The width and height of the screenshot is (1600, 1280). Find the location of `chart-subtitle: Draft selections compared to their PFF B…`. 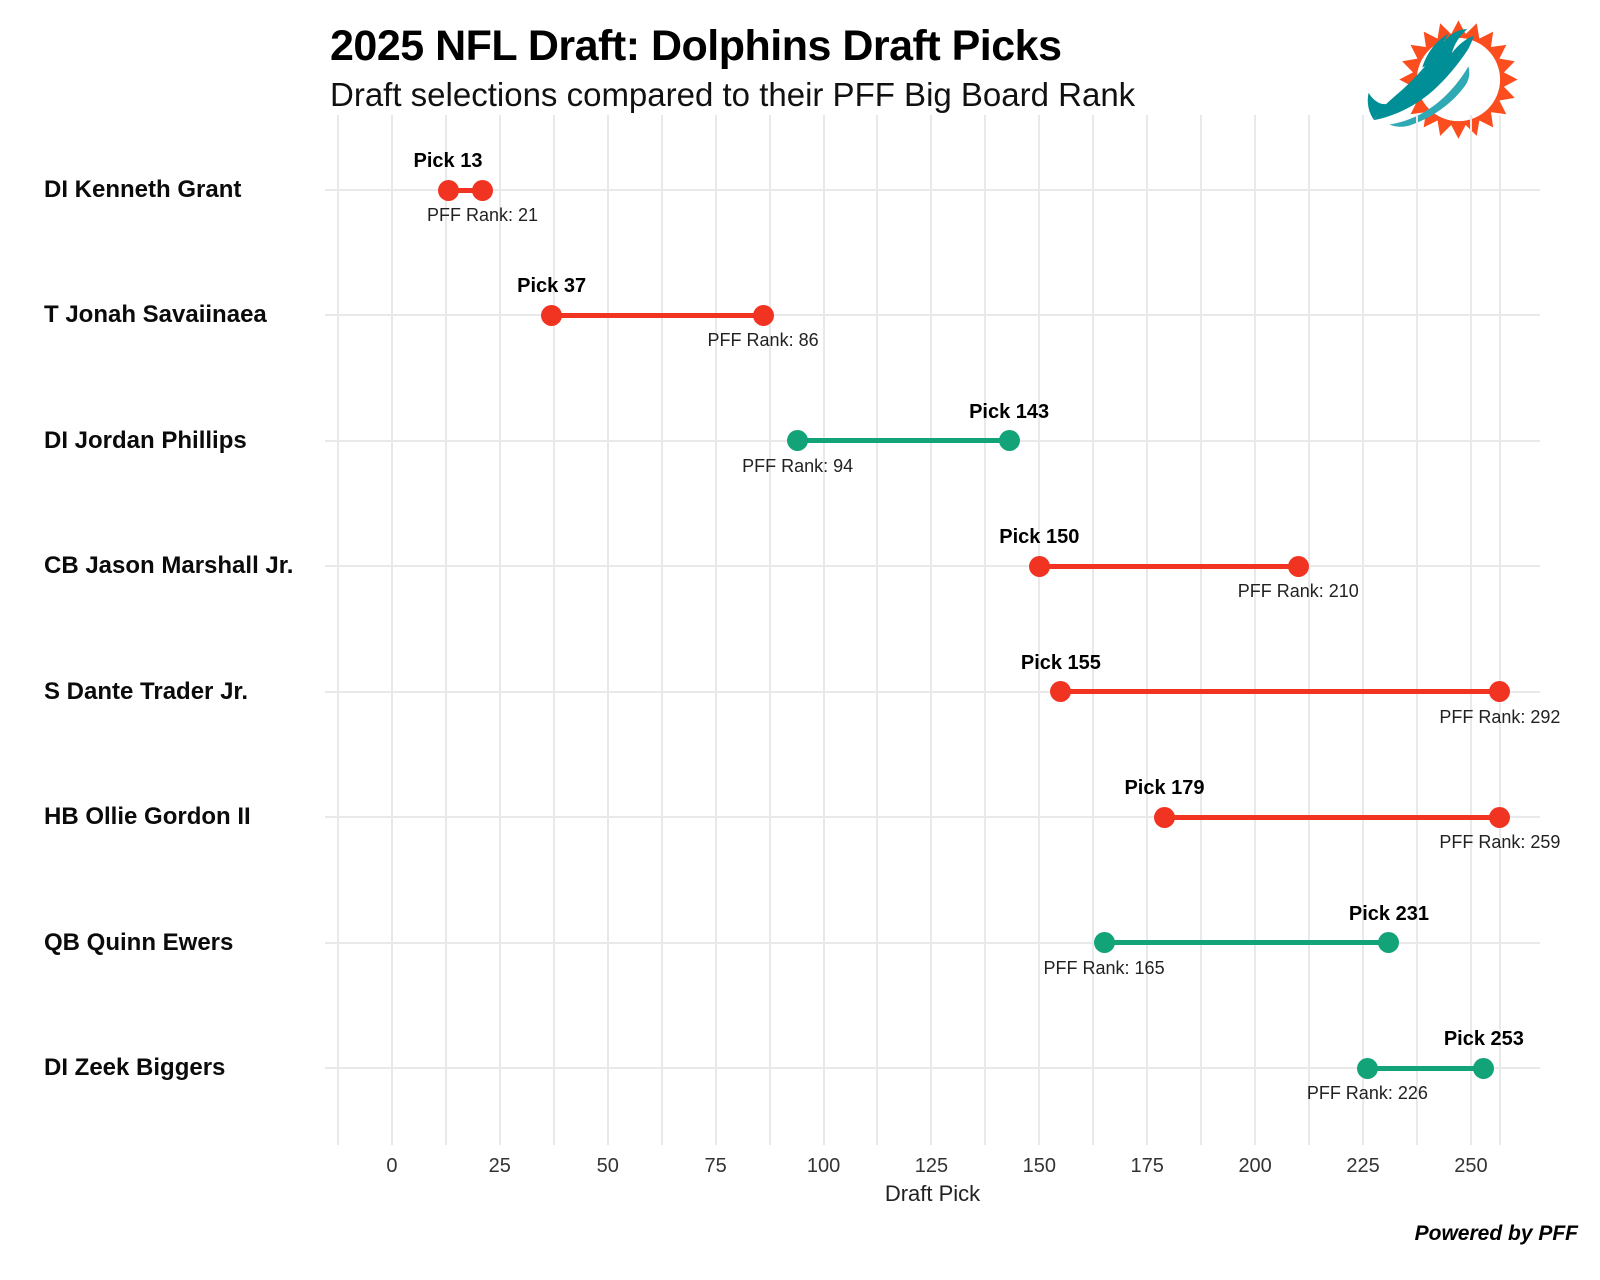

chart-subtitle: Draft selections compared to their PFF B… is located at coordinates (733, 94).